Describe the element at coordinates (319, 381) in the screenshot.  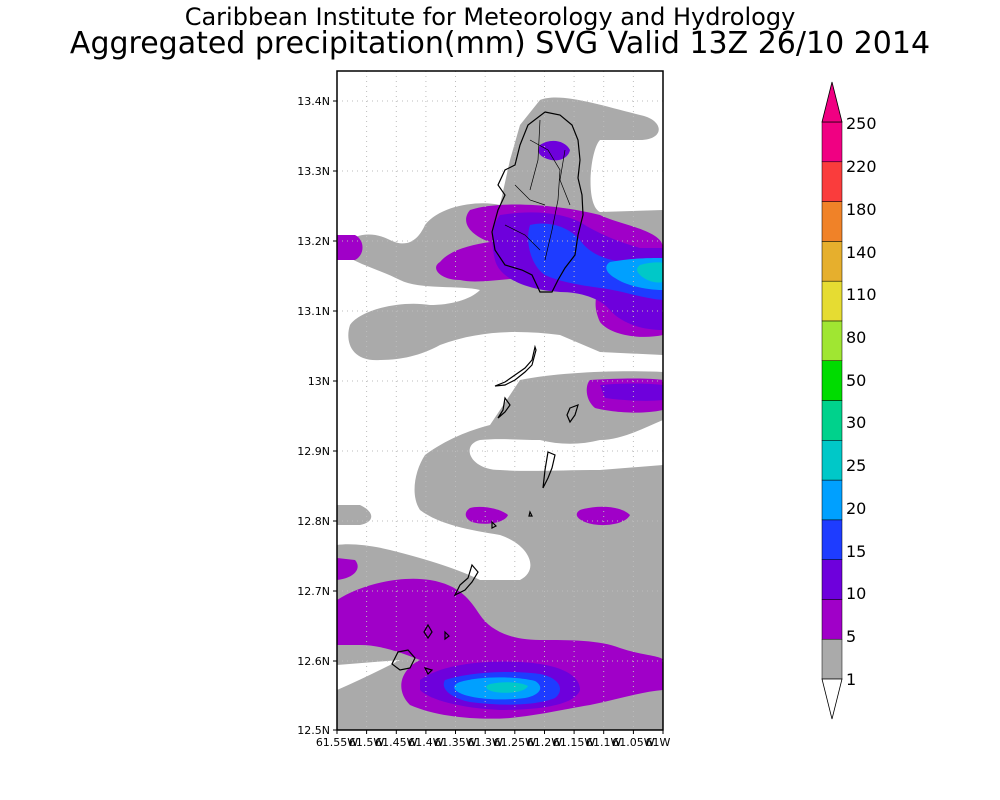
I see `y-tick-label: 13N` at that location.